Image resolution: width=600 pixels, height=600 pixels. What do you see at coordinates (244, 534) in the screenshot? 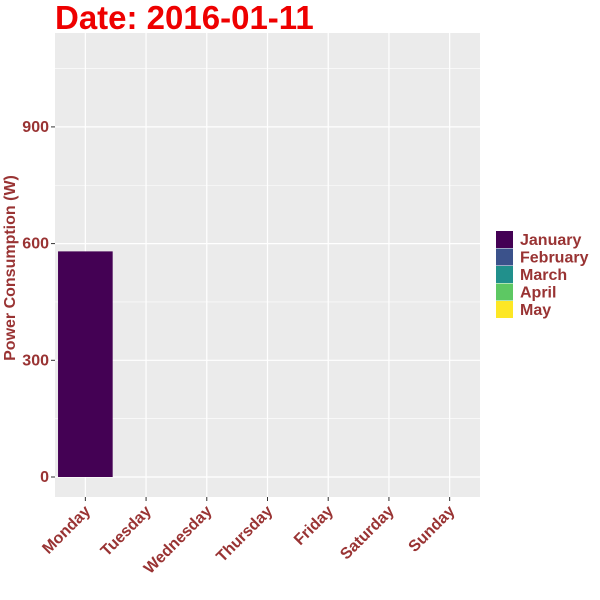
I see `x-tick-label: Thursday` at bounding box center [244, 534].